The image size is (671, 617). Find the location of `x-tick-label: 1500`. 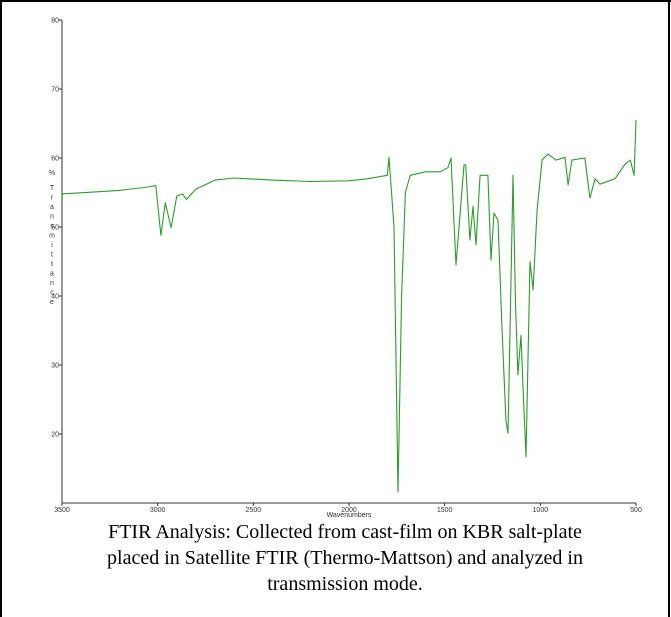

x-tick-label: 1500 is located at coordinates (445, 510).